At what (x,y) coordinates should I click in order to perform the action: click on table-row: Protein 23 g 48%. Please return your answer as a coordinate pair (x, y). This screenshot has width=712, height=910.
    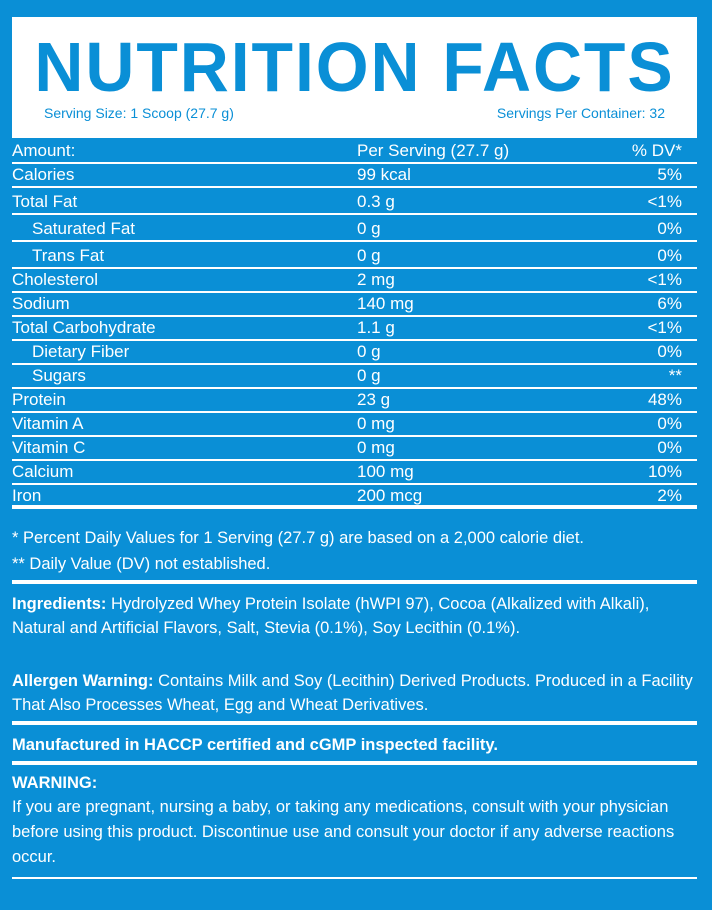
    Looking at the image, I should click on (354, 401).